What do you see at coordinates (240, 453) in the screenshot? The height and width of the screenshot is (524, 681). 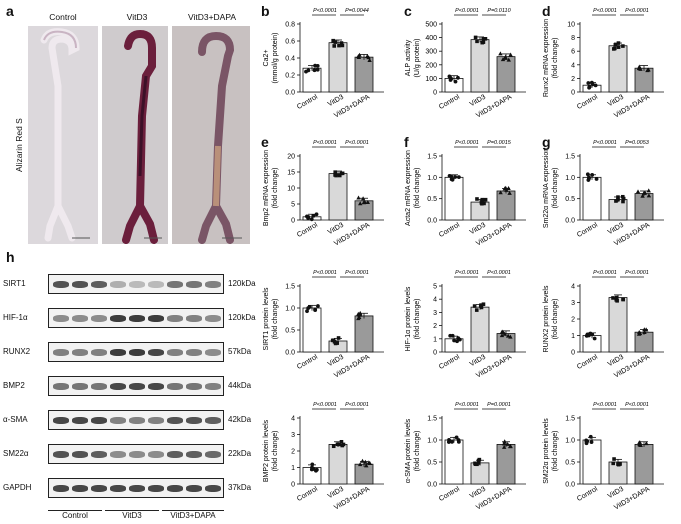 I see `blot-kda-label: 22kDa` at bounding box center [240, 453].